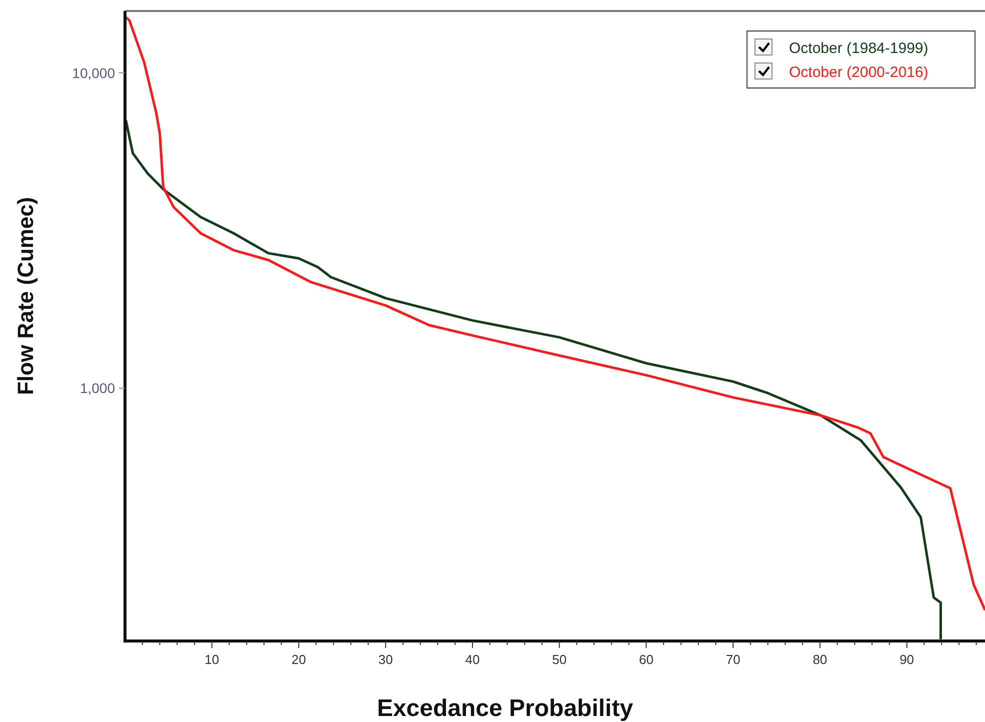 The width and height of the screenshot is (985, 722). I want to click on y-axis-title: Flow Rate (Cumec), so click(25, 296).